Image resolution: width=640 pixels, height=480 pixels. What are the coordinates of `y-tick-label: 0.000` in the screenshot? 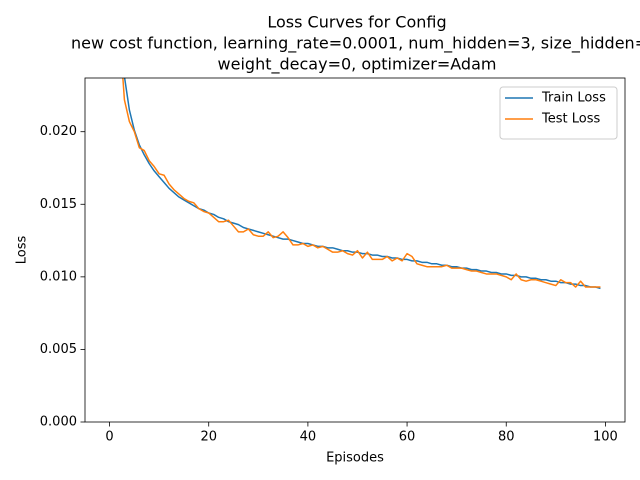 It's located at (58, 422).